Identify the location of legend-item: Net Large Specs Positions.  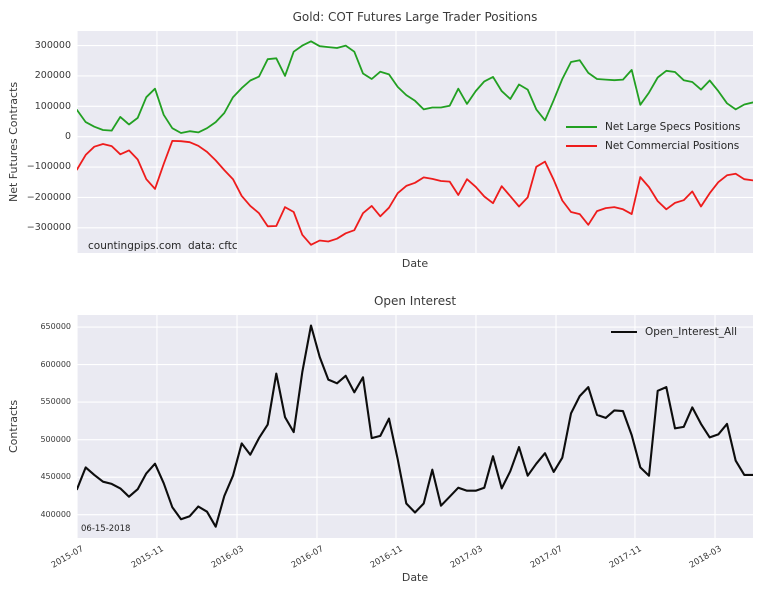
(653, 127).